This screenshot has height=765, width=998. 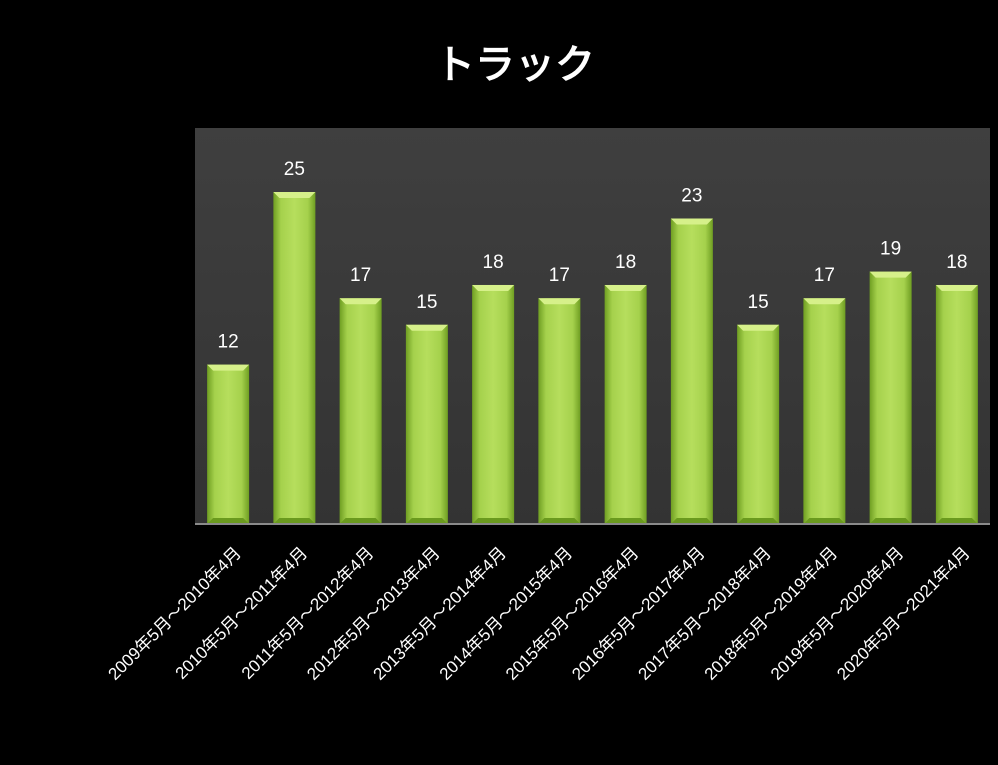 I want to click on x-tick-label: 2013年5月～2014年4月, so click(x=440, y=613).